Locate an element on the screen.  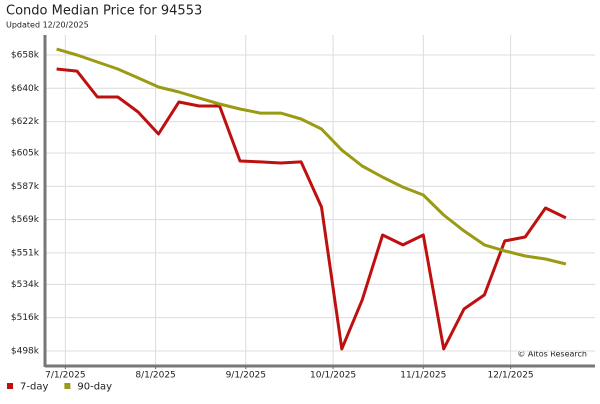
x-tick-label: 8/1/2025 is located at coordinates (155, 376).